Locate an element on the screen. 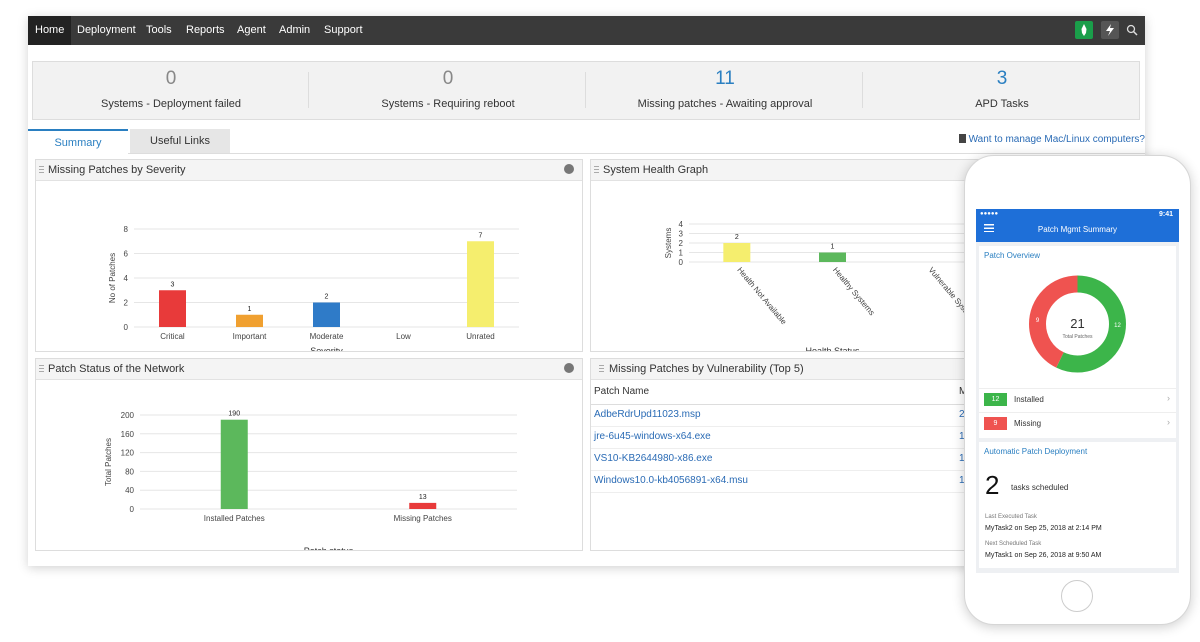  x-tick-label: Unrated is located at coordinates (480, 336).